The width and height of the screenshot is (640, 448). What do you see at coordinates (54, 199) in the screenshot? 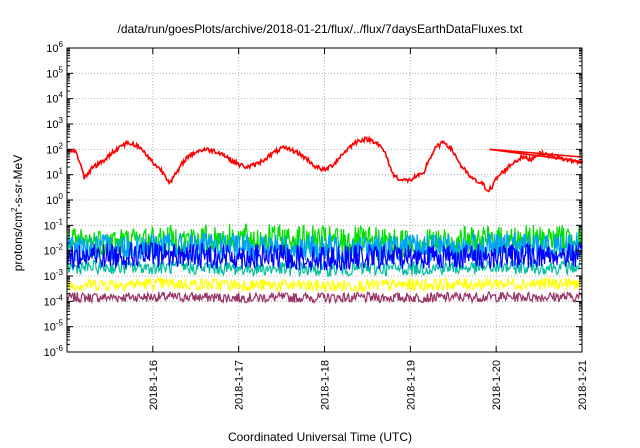
I see `y-tick-label: 10⁰` at bounding box center [54, 199].